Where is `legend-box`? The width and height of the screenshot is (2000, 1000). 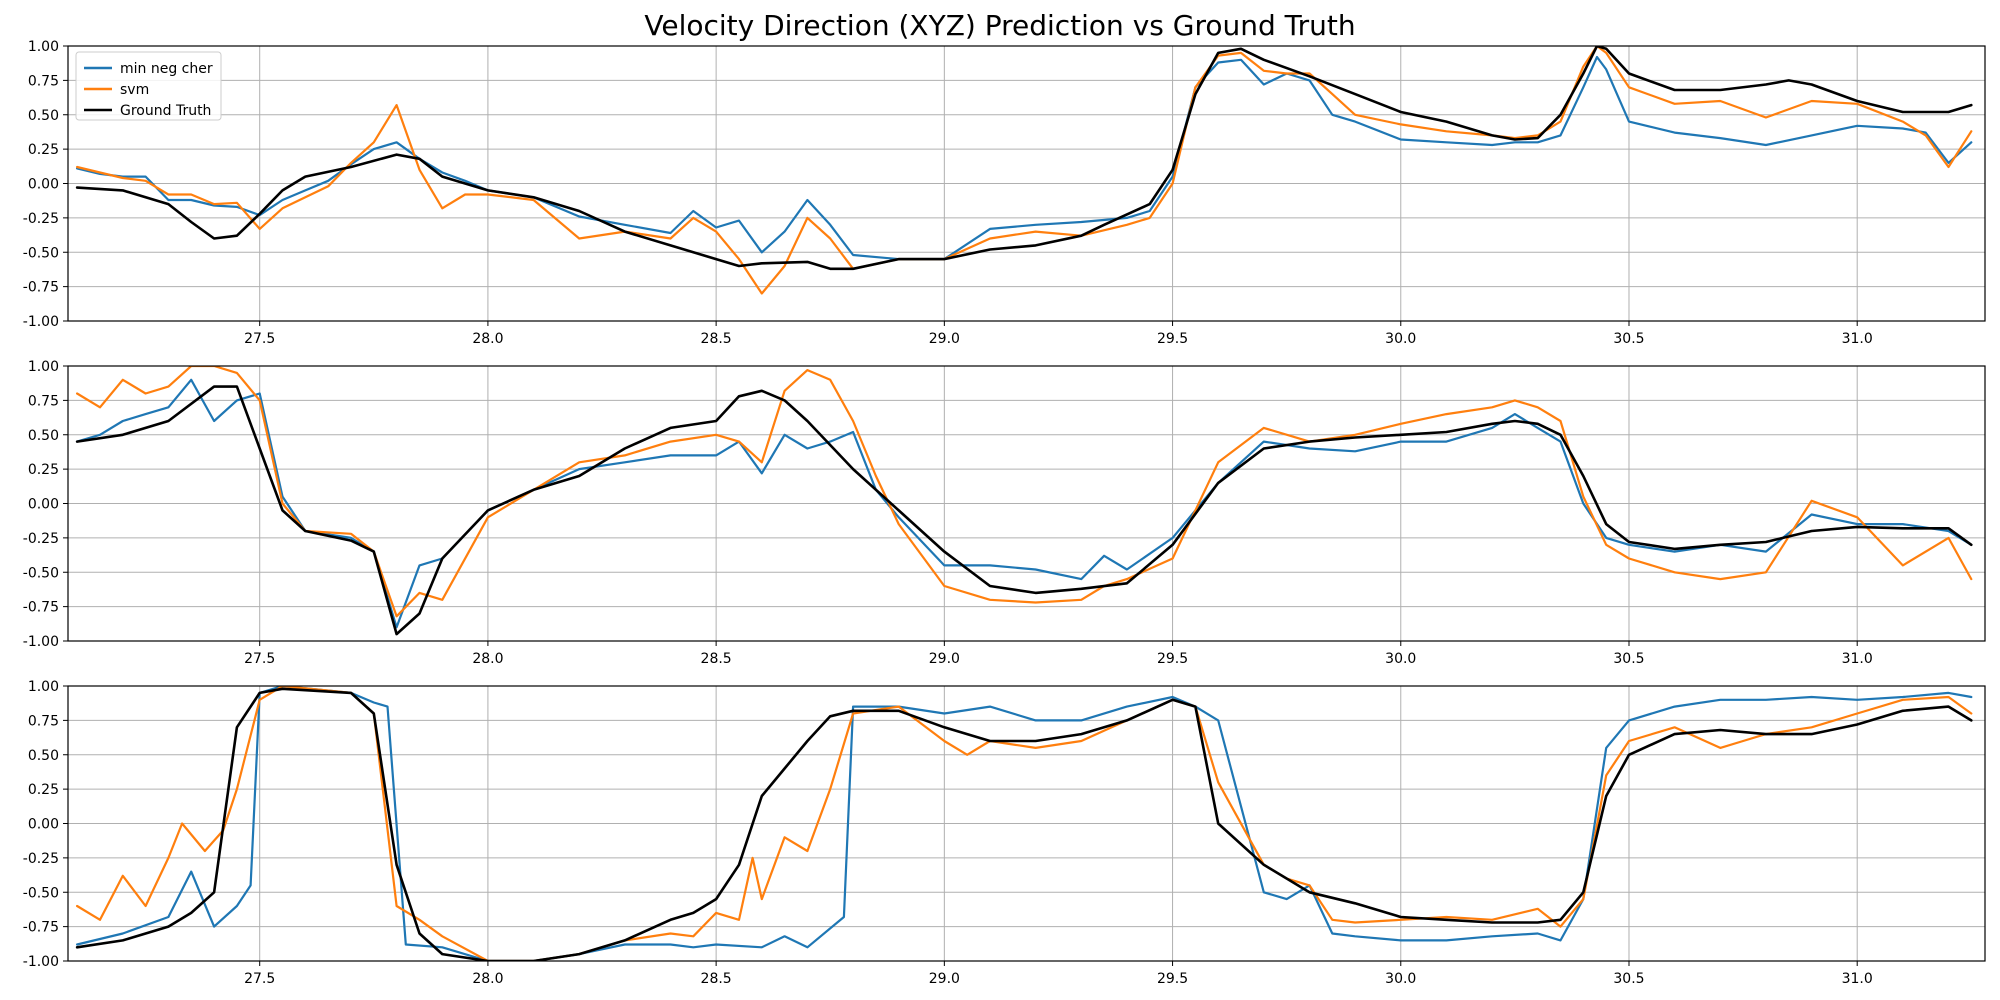
legend-box is located at coordinates (148, 86).